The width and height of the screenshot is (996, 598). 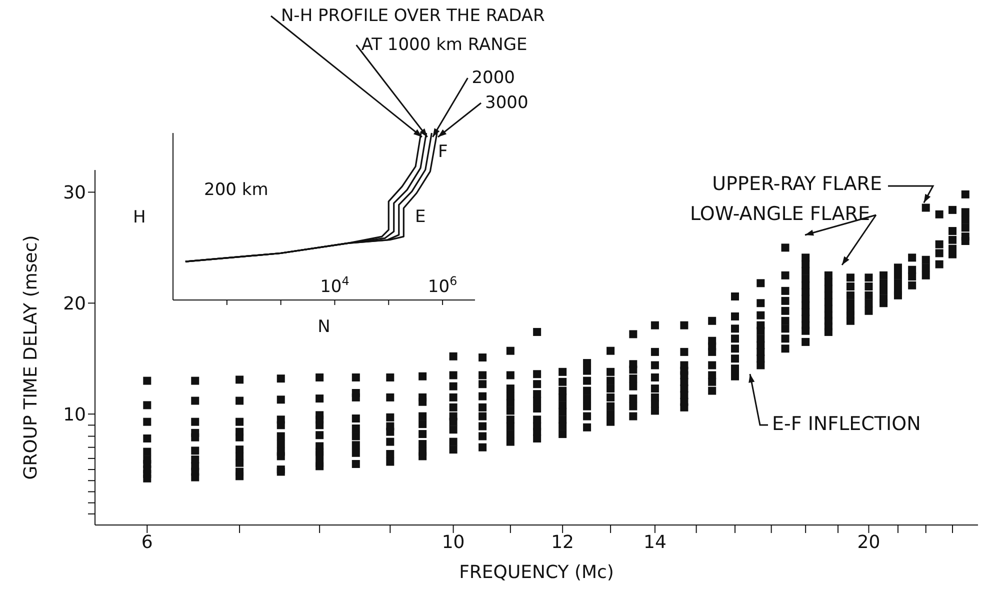 I want to click on text: N-H PROFILE OVER THE RADAR, so click(x=413, y=16).